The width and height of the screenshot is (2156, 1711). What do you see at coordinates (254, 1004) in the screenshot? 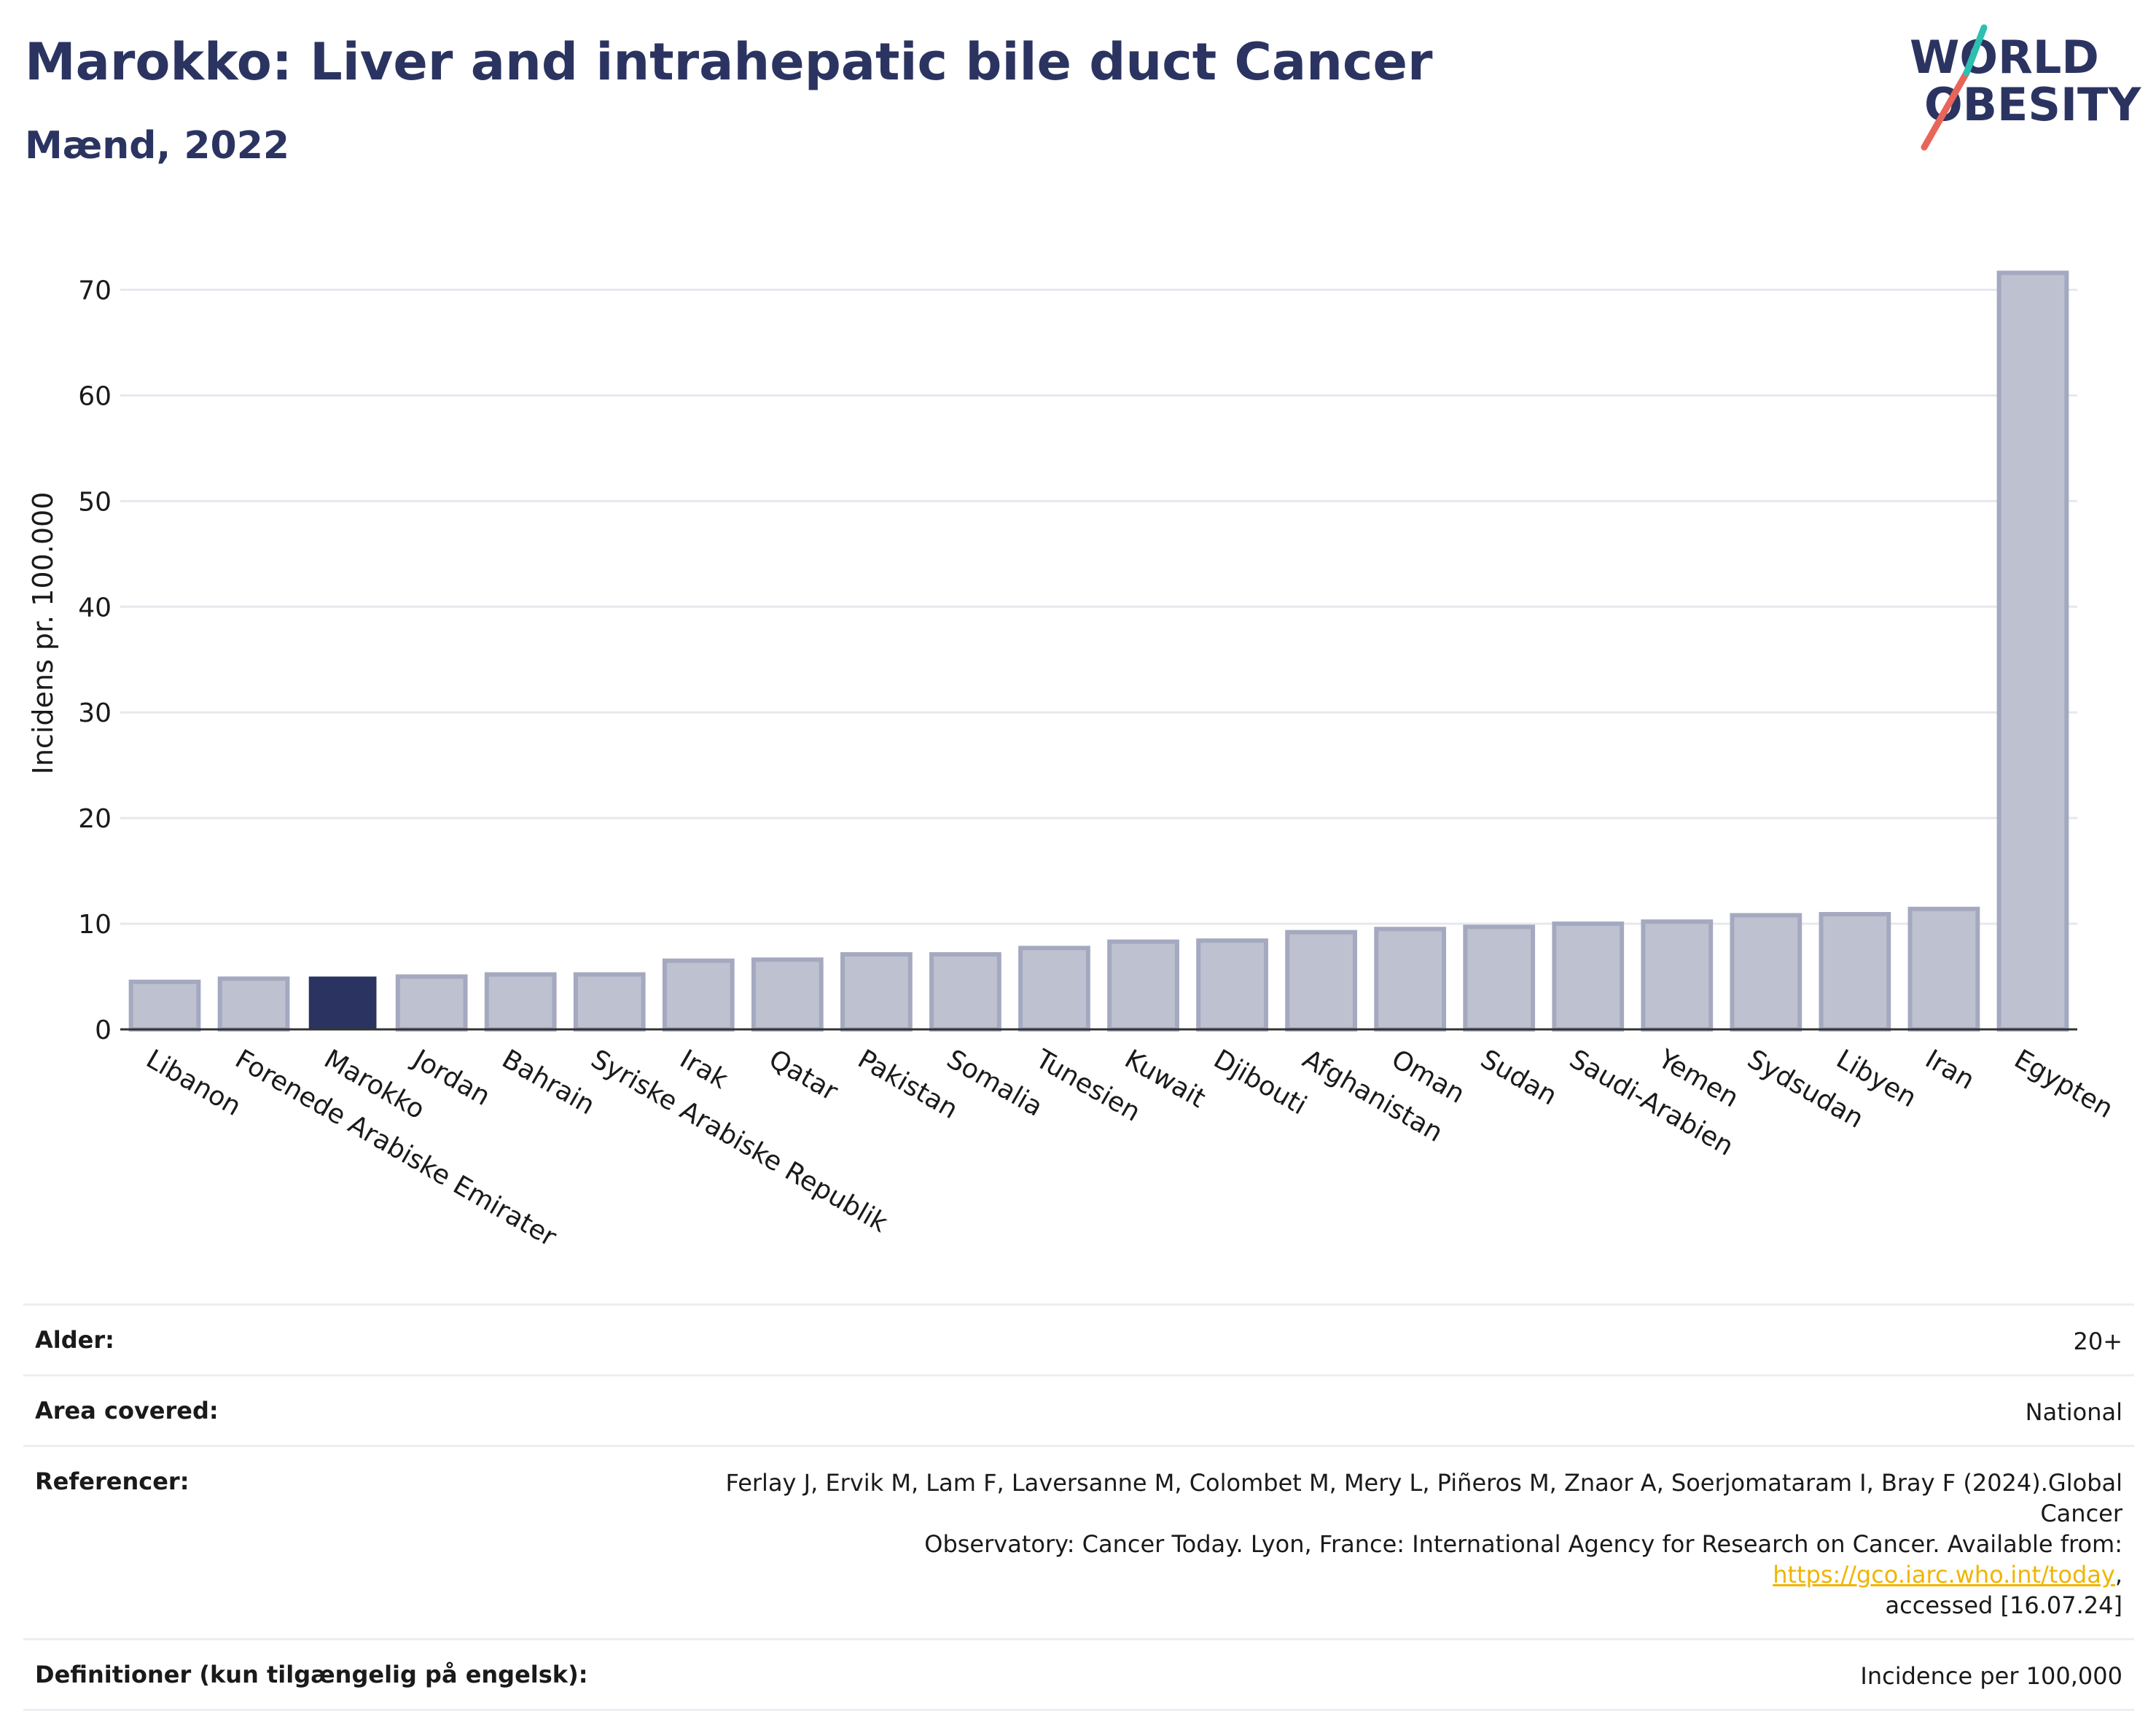
I see `bar-forenede-arabiske-emirater` at bounding box center [254, 1004].